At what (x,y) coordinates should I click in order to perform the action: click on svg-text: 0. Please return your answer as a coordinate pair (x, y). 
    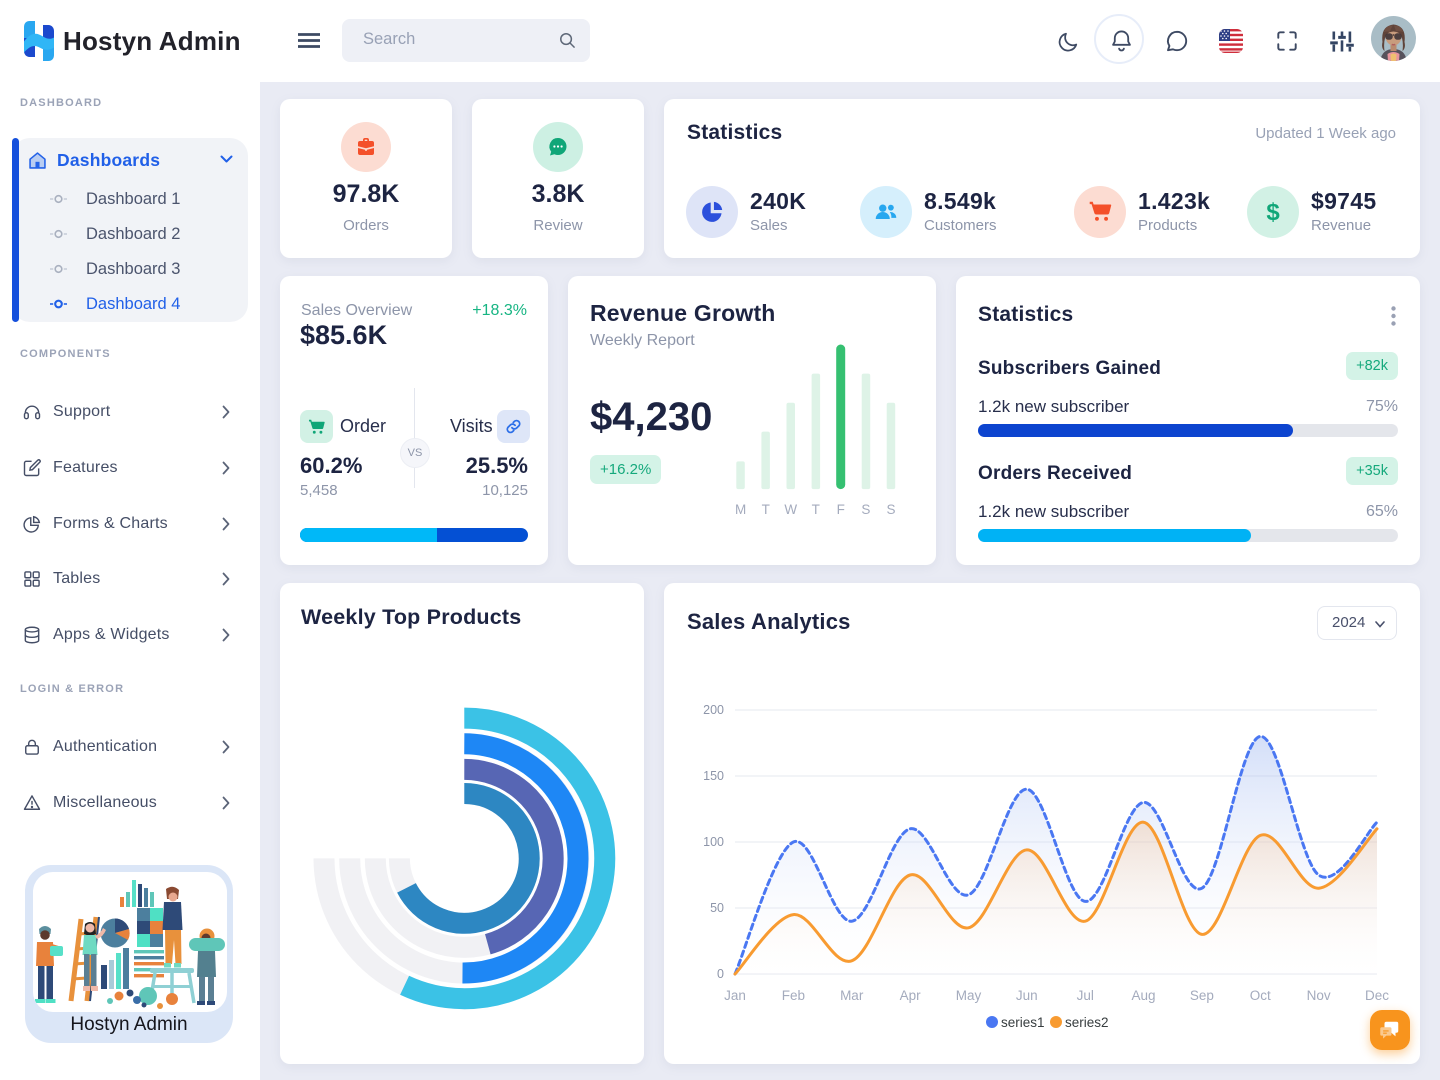
    Looking at the image, I should click on (720, 974).